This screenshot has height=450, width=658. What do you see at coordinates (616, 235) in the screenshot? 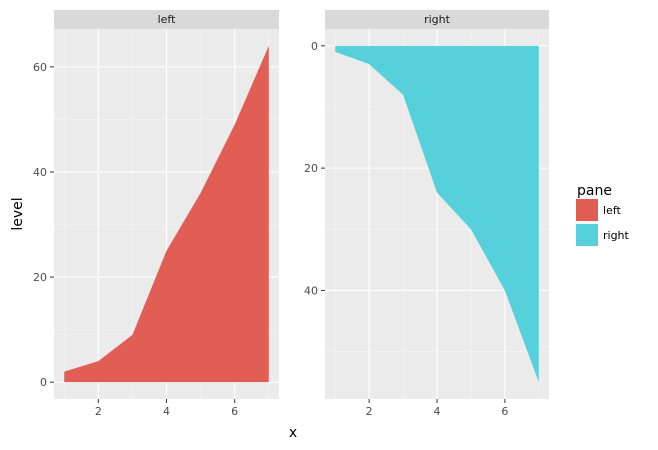
I see `legend-label-right: right` at bounding box center [616, 235].